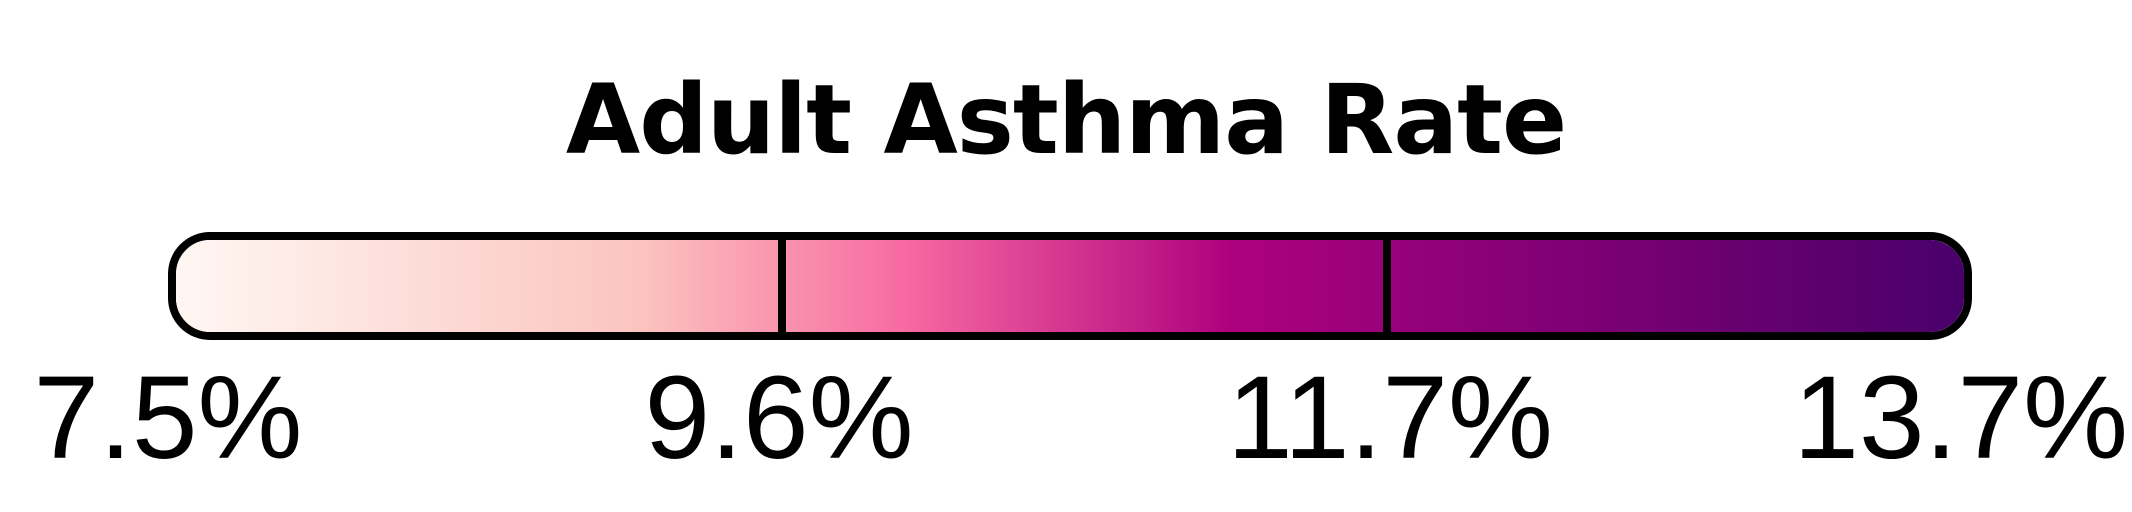  Describe the element at coordinates (779, 418) in the screenshot. I see `tick-label-2: 9.6%` at that location.